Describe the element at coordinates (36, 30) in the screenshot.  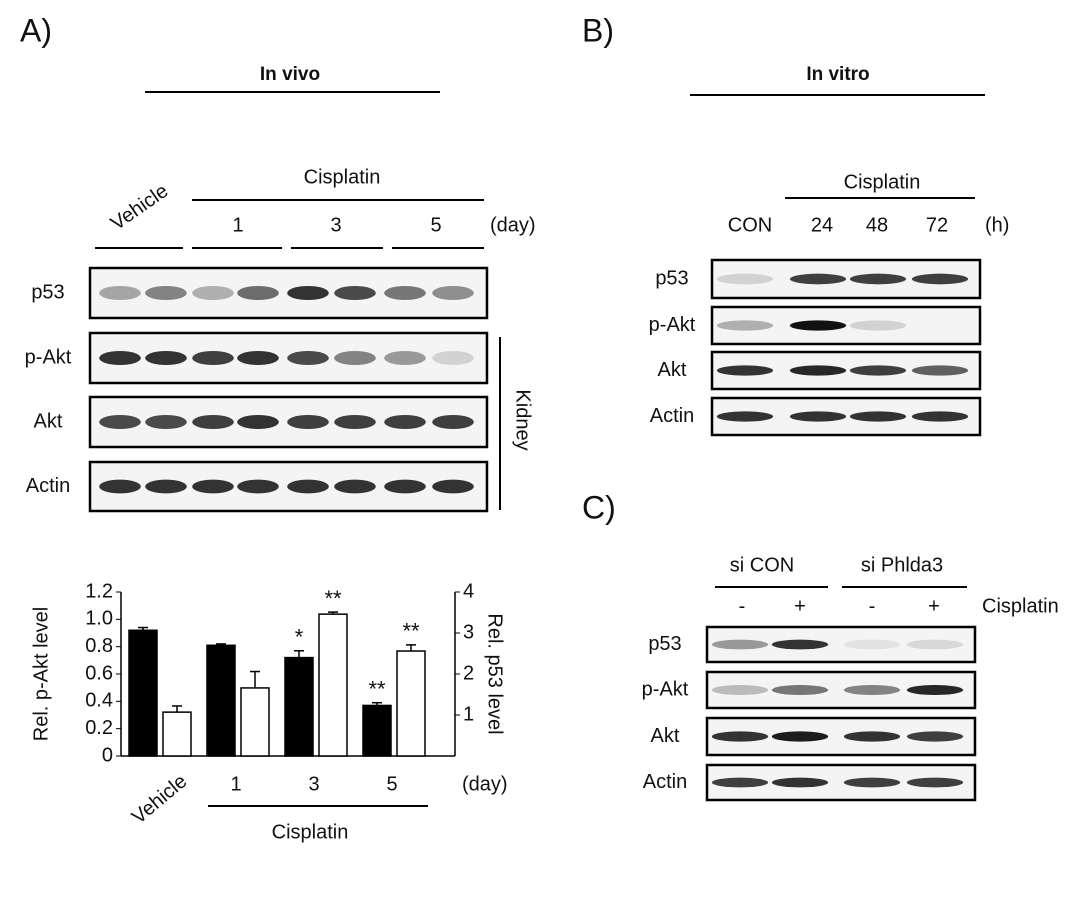
I see `panel-label: A)` at that location.